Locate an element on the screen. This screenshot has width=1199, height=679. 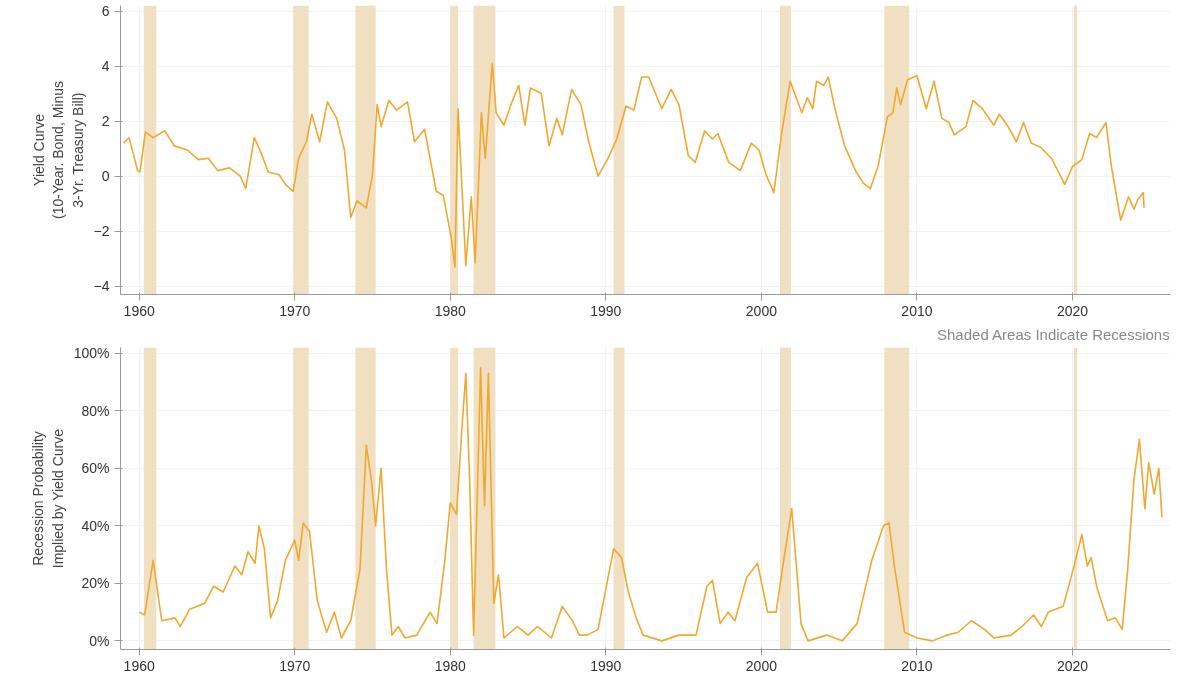
y-tick-label: 60% is located at coordinates (95, 468).